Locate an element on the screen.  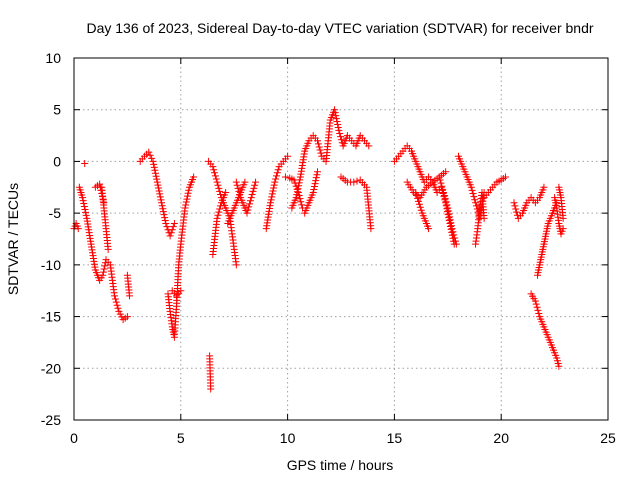
series-s1 is located at coordinates (76, 226).